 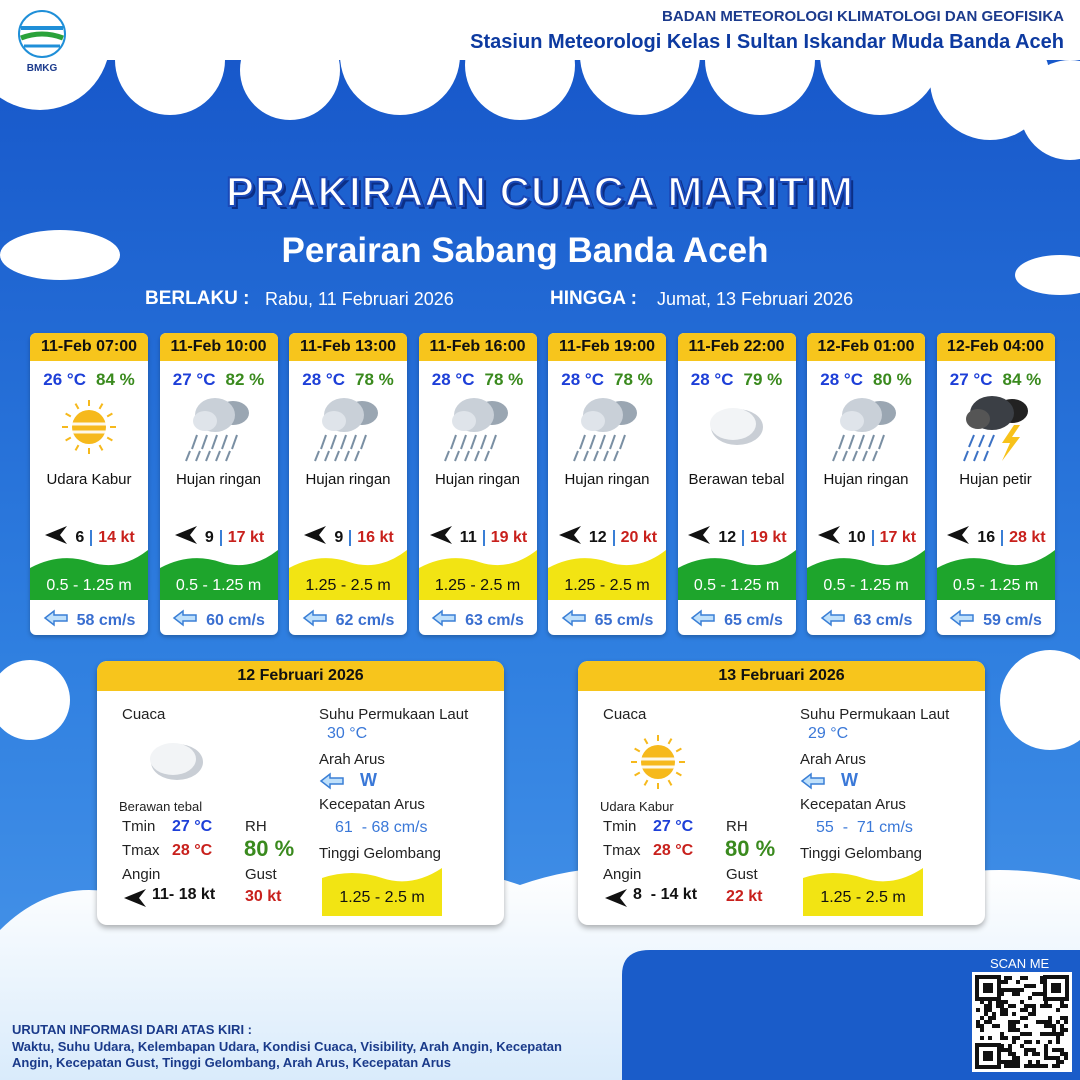 What do you see at coordinates (139, 826) in the screenshot?
I see `tmin-label: Tmin` at bounding box center [139, 826].